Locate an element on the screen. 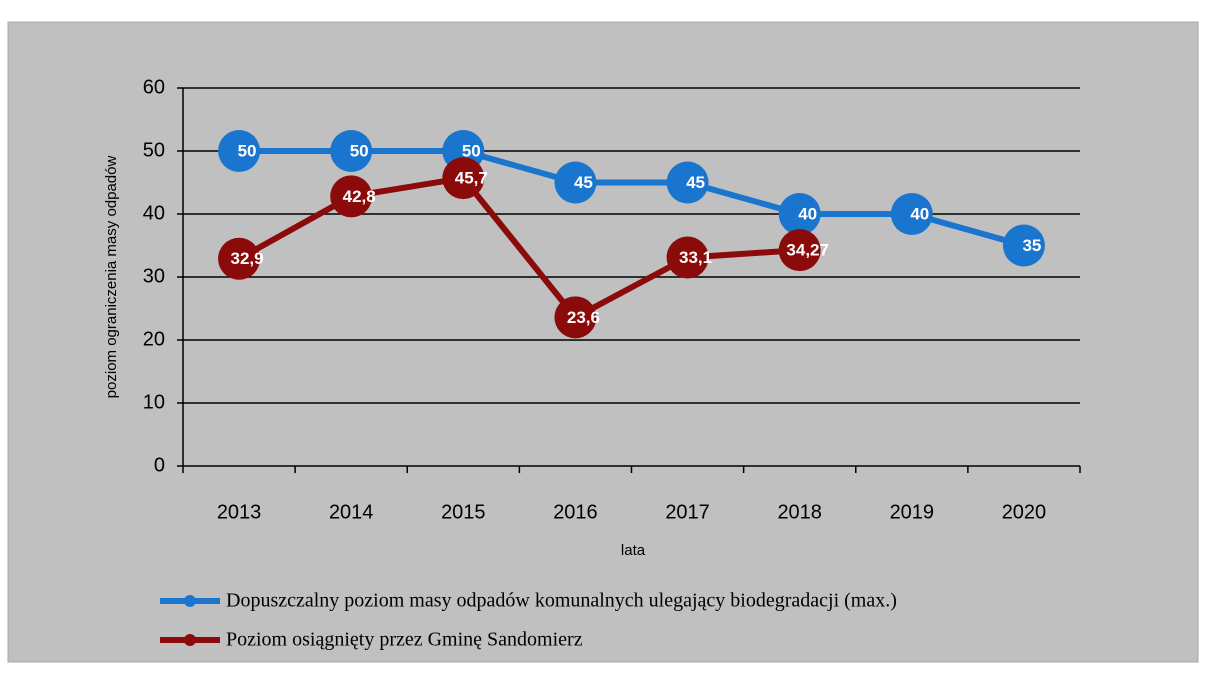 This screenshot has height=680, width=1208. legend-label: Poziom osiągnięty przez Gminę Sandomierz is located at coordinates (404, 640).